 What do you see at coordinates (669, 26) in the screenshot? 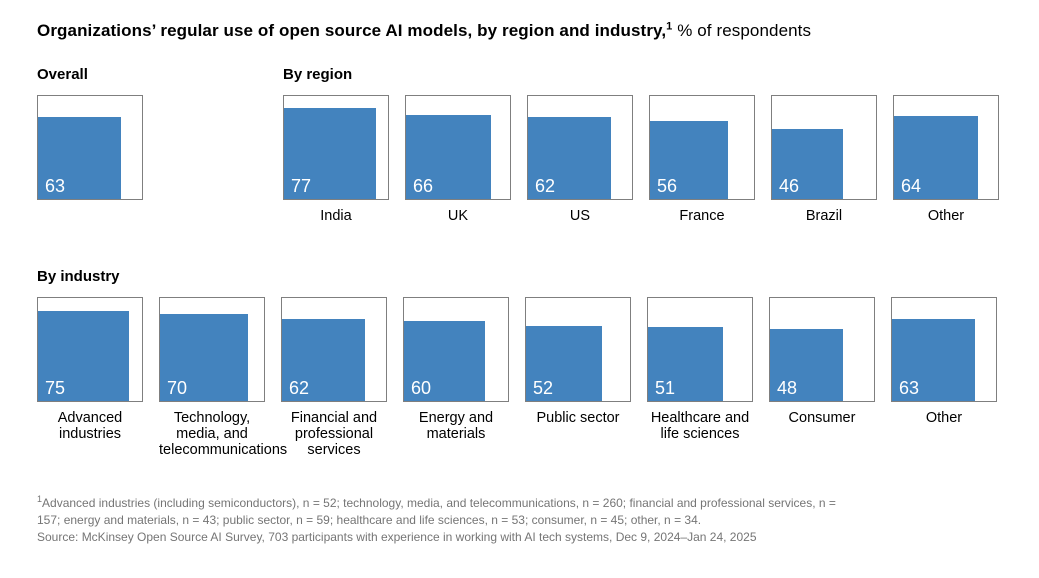
I see `title-footnote-marker: 1` at bounding box center [669, 26].